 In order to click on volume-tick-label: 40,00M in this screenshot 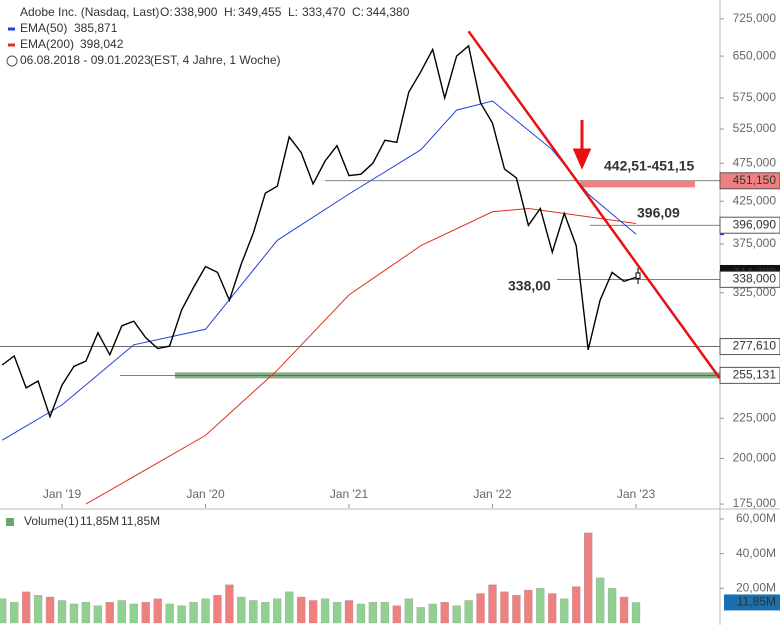, I will do `click(756, 553)`.